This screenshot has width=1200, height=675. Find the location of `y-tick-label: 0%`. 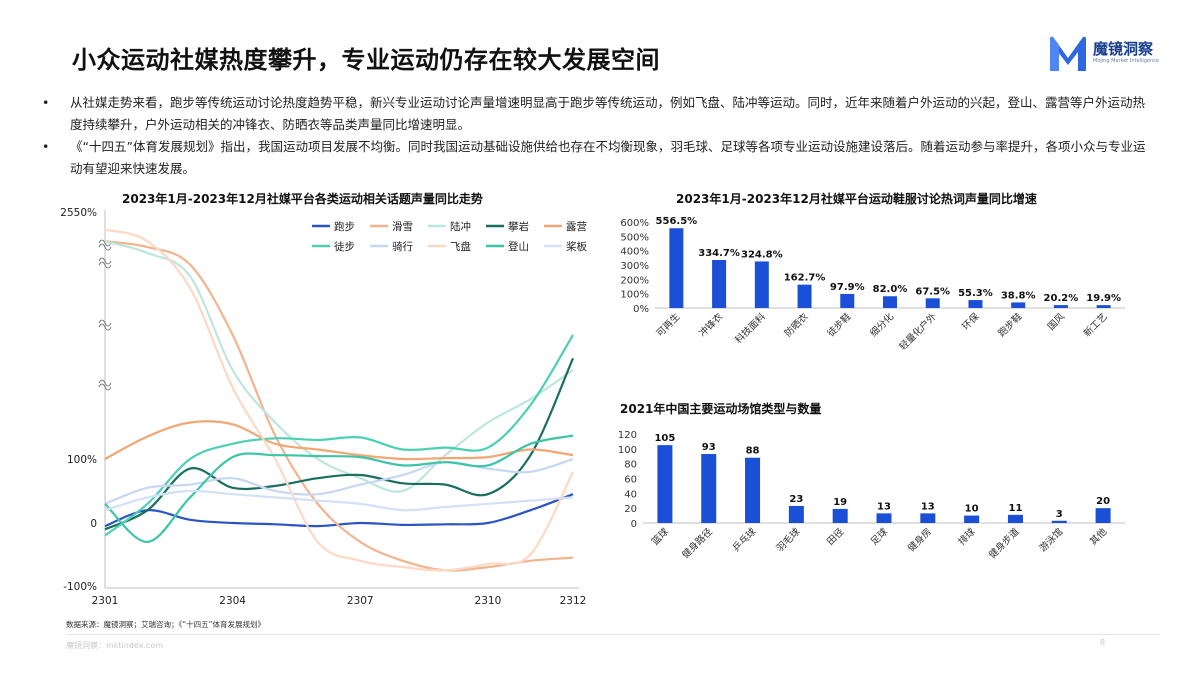

y-tick-label: 0% is located at coordinates (641, 309).